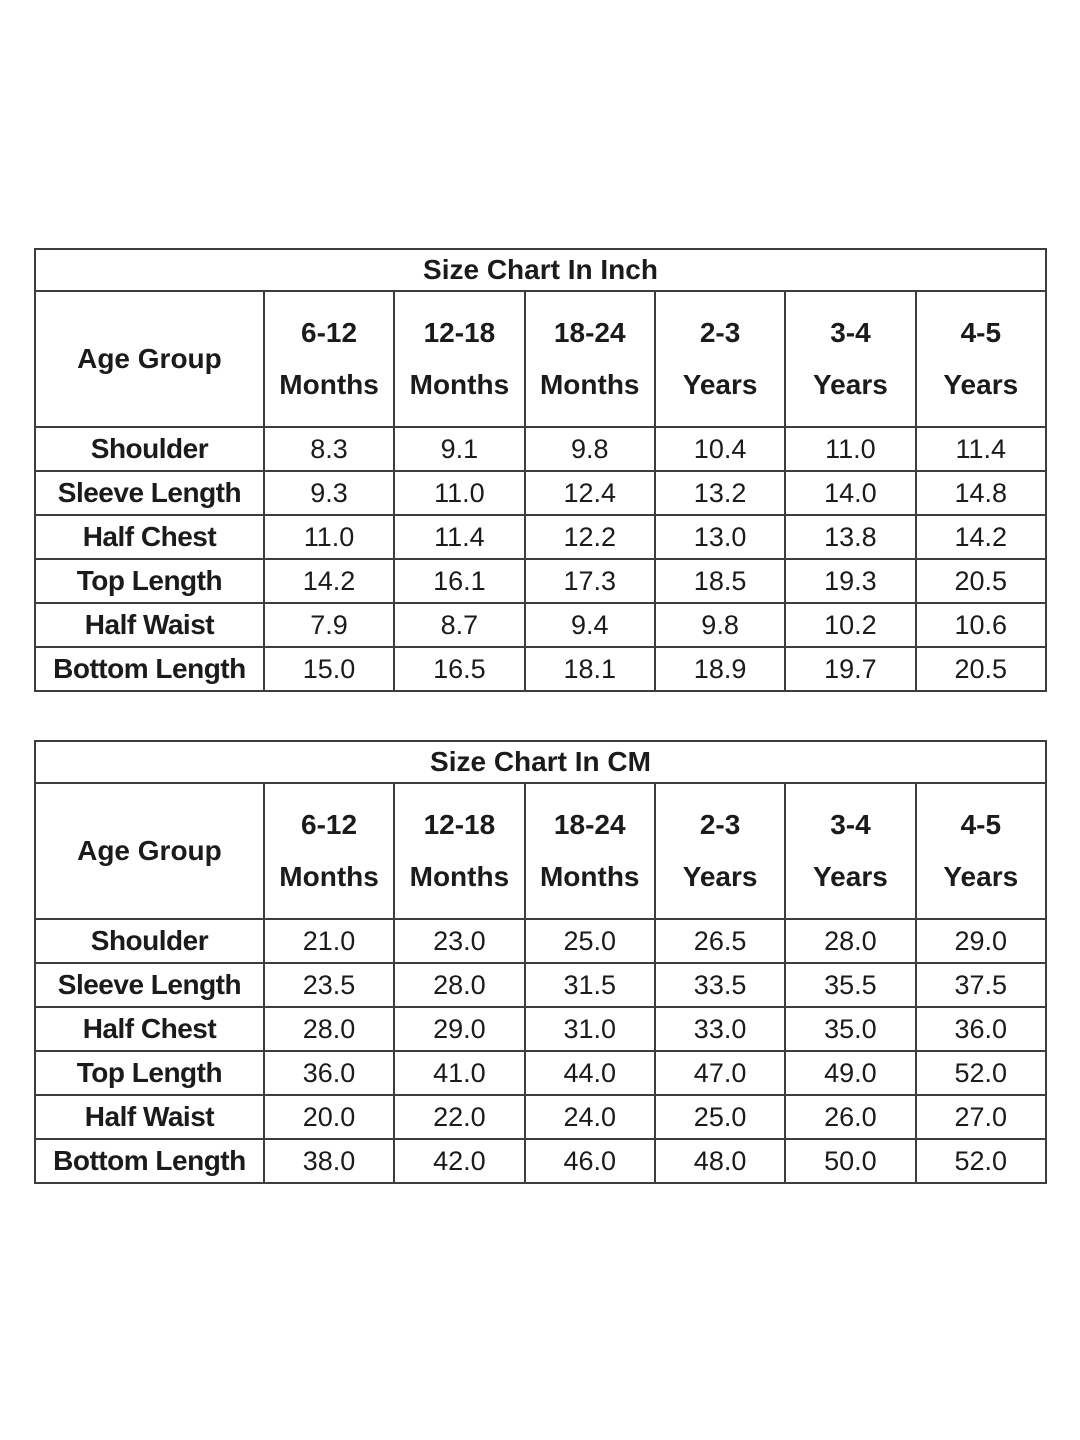 The width and height of the screenshot is (1080, 1440). What do you see at coordinates (589, 669) in the screenshot?
I see `cell-value: 18.1` at bounding box center [589, 669].